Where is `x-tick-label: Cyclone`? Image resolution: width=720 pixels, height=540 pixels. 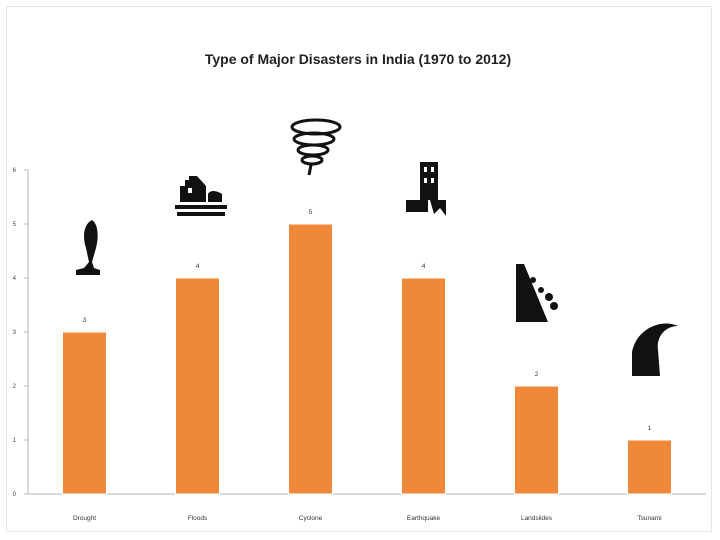 x-tick-label: Cyclone is located at coordinates (311, 518).